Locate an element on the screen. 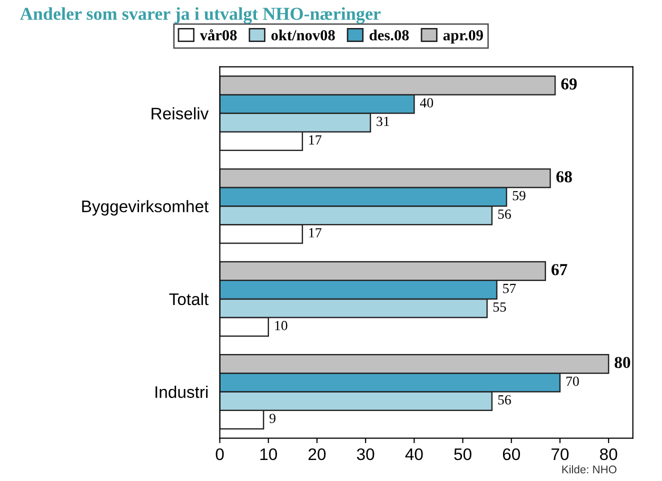 Image resolution: width=662 pixels, height=481 pixels. x-tick-label: 0 is located at coordinates (220, 454).